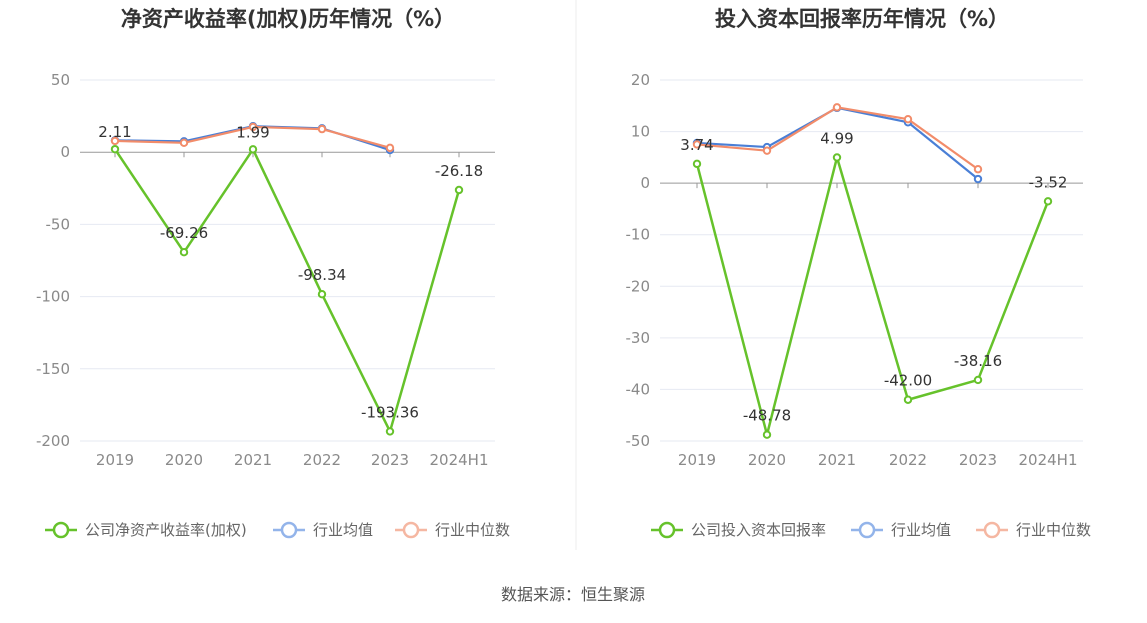 The height and width of the screenshot is (623, 1147). What do you see at coordinates (573, 594) in the screenshot?
I see `data-source: 数据来源：恒生聚源` at bounding box center [573, 594].